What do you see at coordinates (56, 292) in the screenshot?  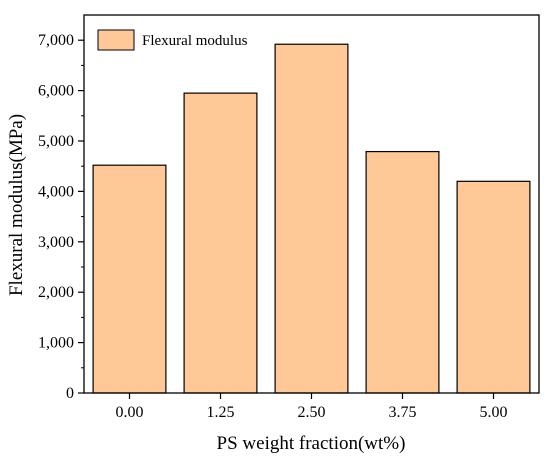 I see `y-tick-label: 2,000` at bounding box center [56, 292].